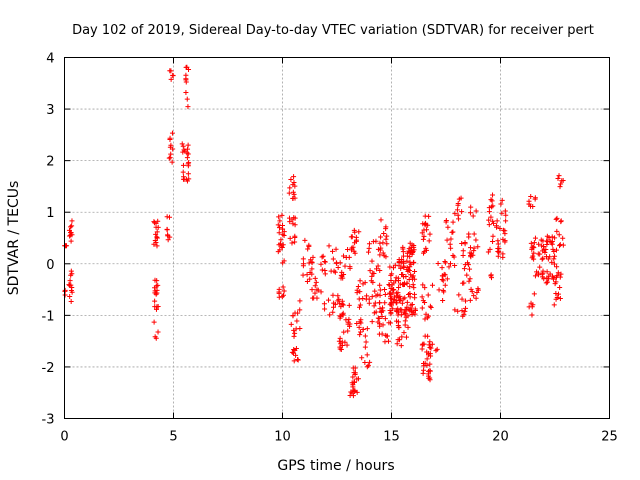 Image resolution: width=640 pixels, height=480 pixels. Describe the element at coordinates (64, 437) in the screenshot. I see `x-tick-label: 0` at that location.